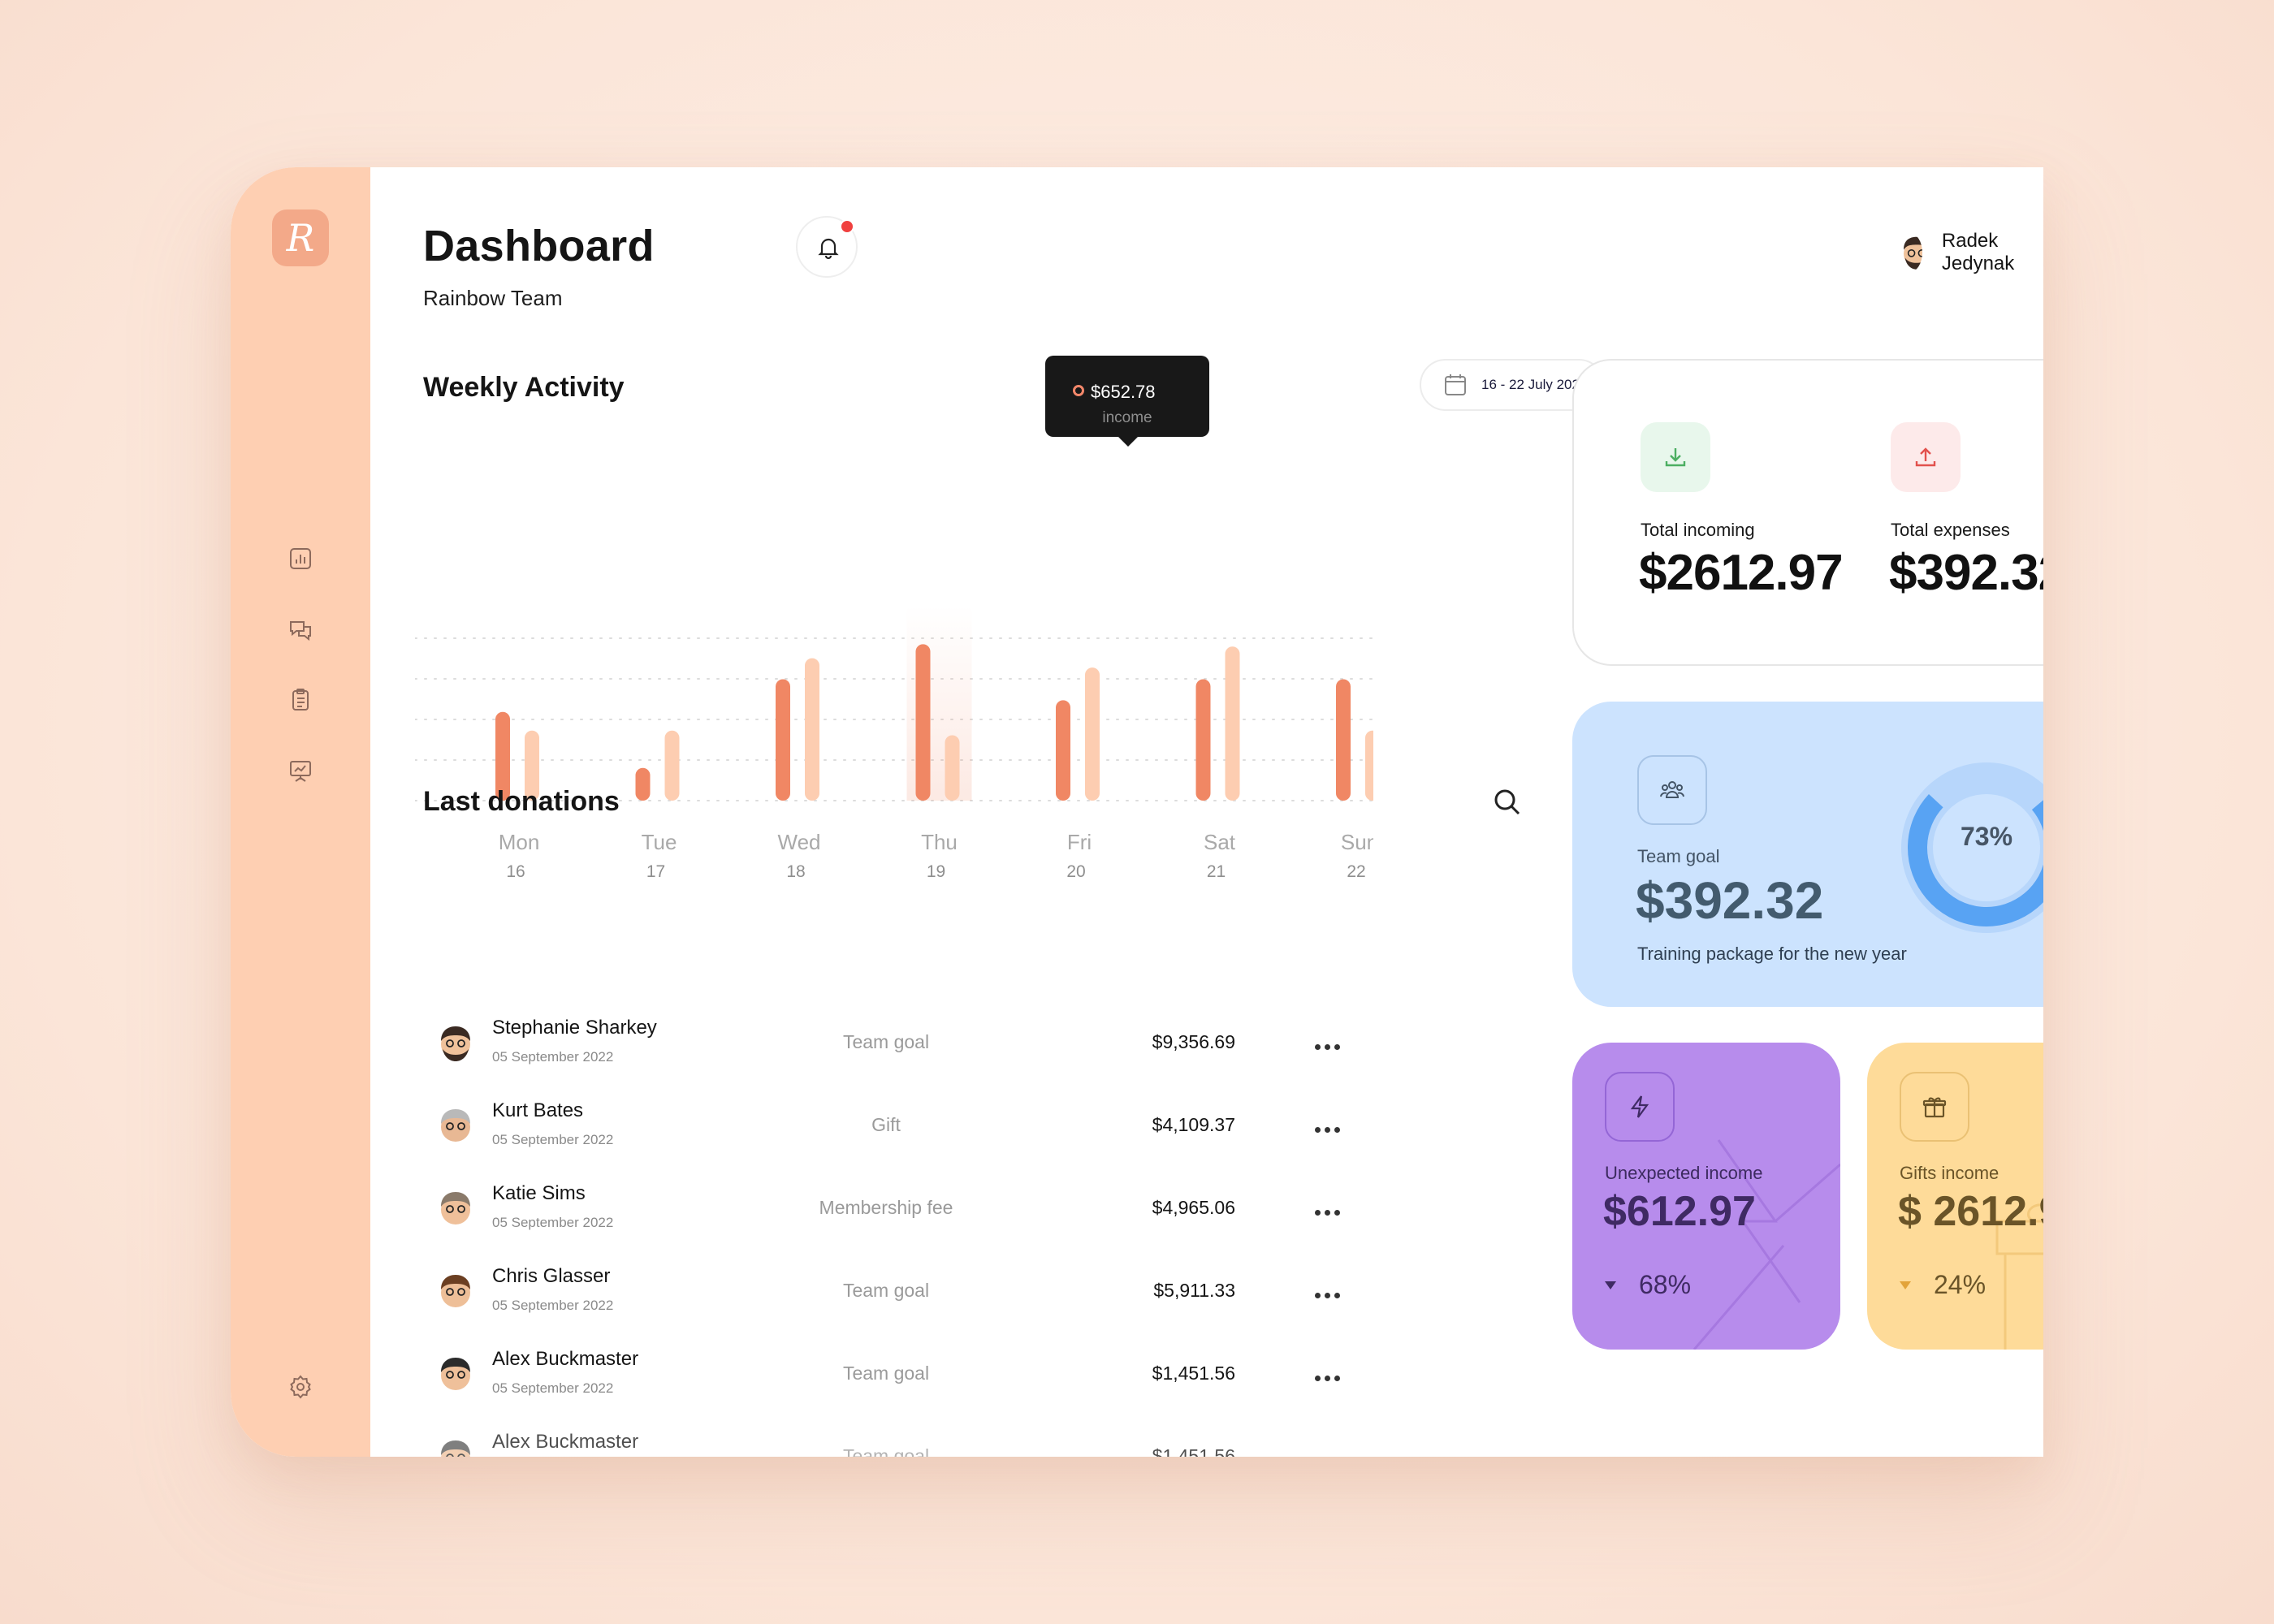 The width and height of the screenshot is (2274, 1624). Describe the element at coordinates (886, 1207) in the screenshot. I see `donation-type: Membership fee` at that location.